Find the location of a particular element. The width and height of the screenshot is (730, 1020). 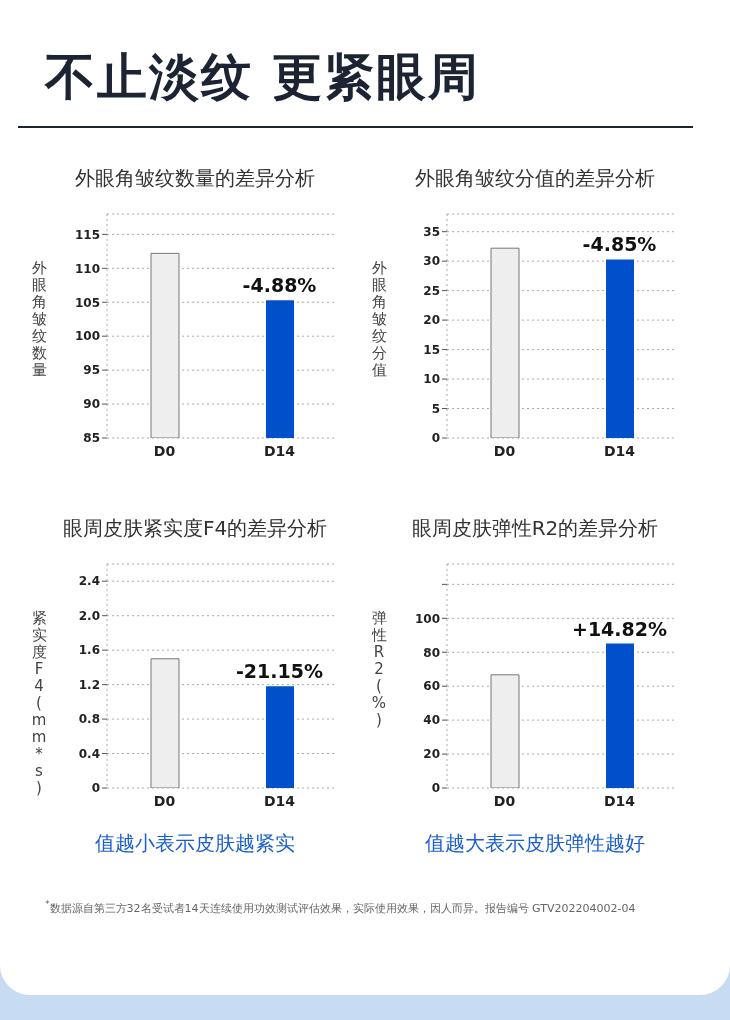

y-tick-label: 1.2 is located at coordinates (89, 684).